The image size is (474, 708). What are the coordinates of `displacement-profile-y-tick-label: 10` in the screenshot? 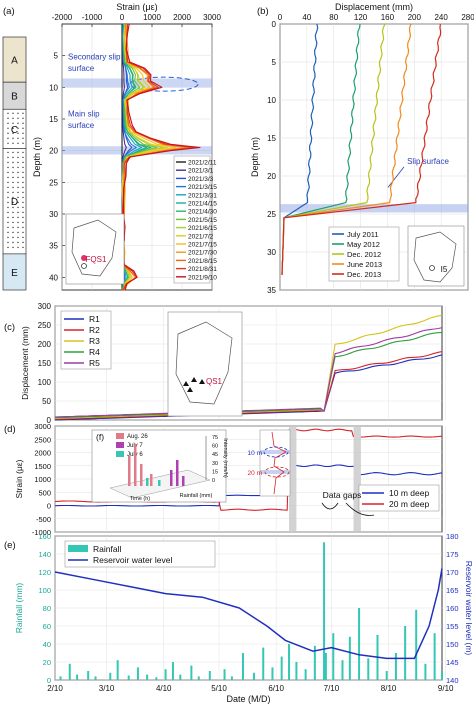 It's located at (271, 100).